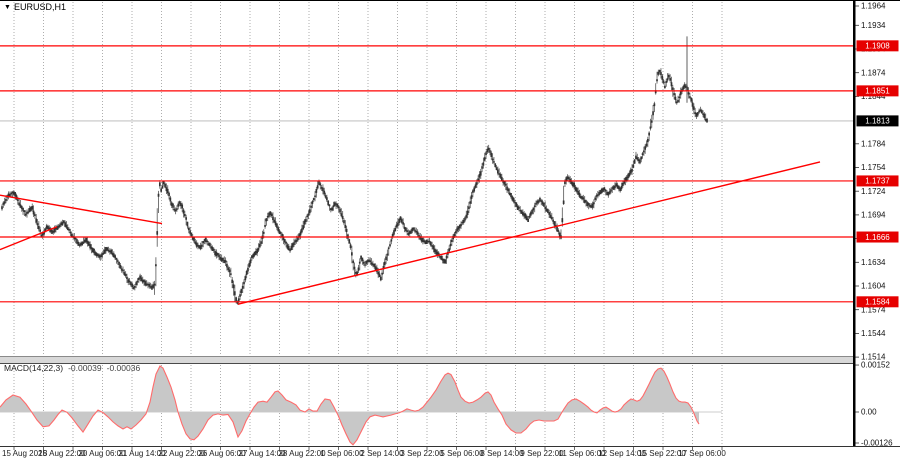 Image resolution: width=900 pixels, height=460 pixels. Describe the element at coordinates (854, 223) in the screenshot. I see `price-axis-border` at that location.